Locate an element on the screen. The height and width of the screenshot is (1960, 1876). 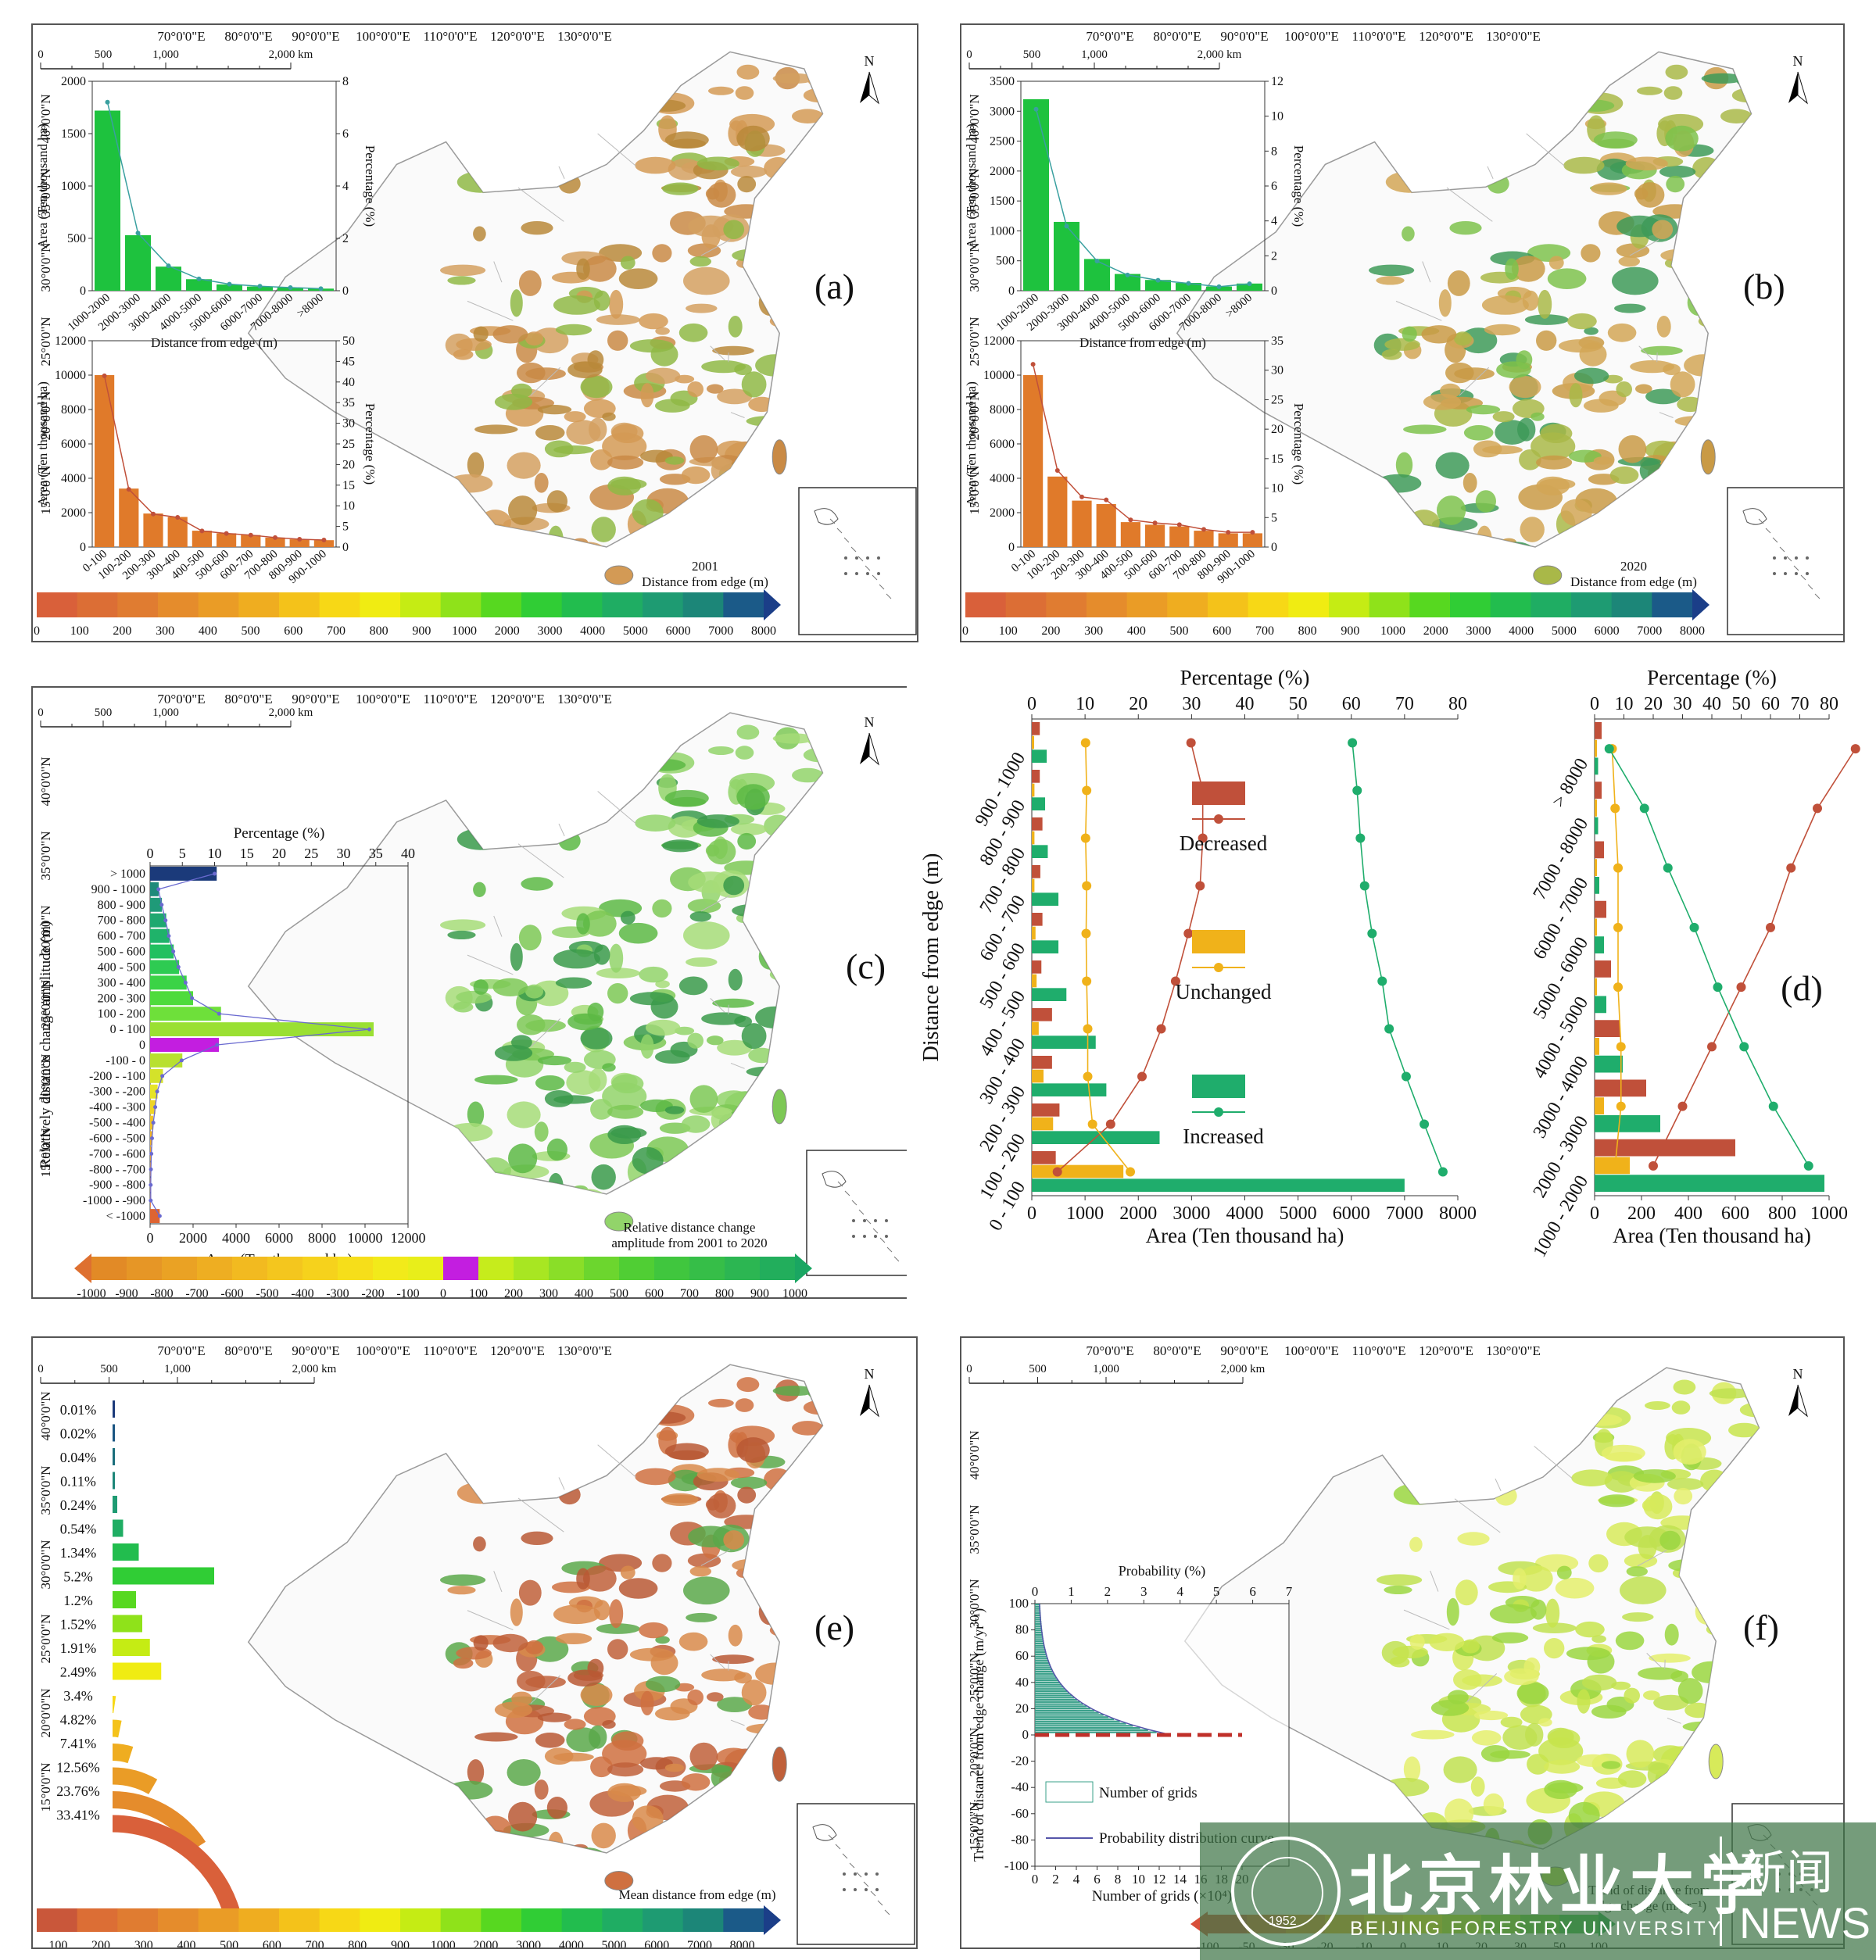
legend-tick: -1000 is located at coordinates (91, 1292).